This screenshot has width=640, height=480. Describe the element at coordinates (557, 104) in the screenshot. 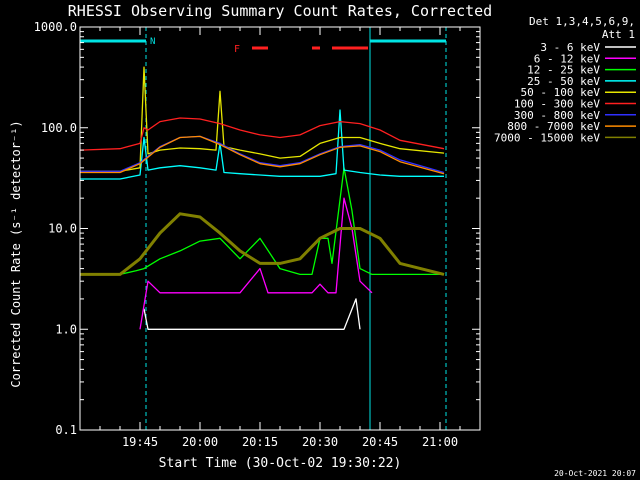

I see `legend-label-5: 100 - 300 keV` at that location.